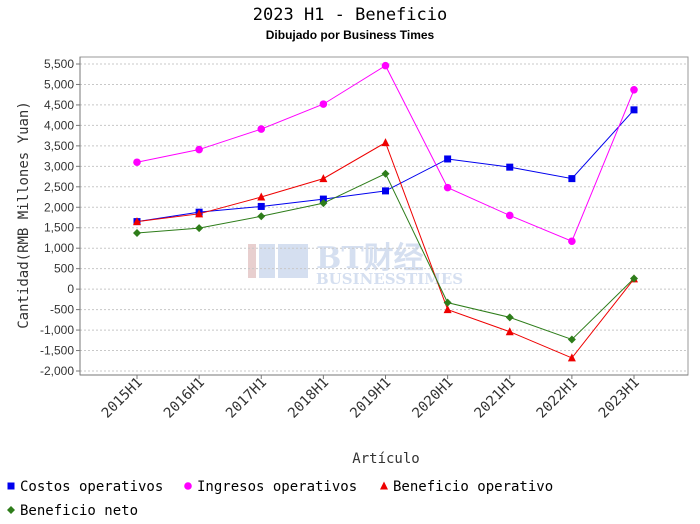 The image size is (700, 524). What do you see at coordinates (385, 459) in the screenshot?
I see `x-axis-label: Artículo` at bounding box center [385, 459].